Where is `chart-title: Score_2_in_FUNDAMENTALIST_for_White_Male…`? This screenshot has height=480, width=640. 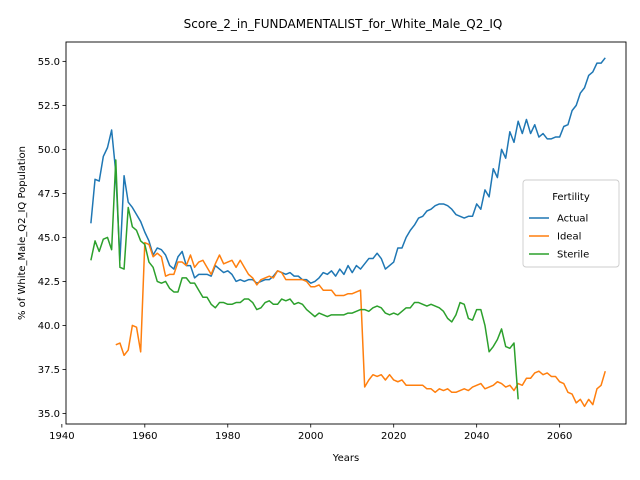 chart-title: Score_2_in_FUNDAMENTALIST_for_White_Male… is located at coordinates (343, 24).